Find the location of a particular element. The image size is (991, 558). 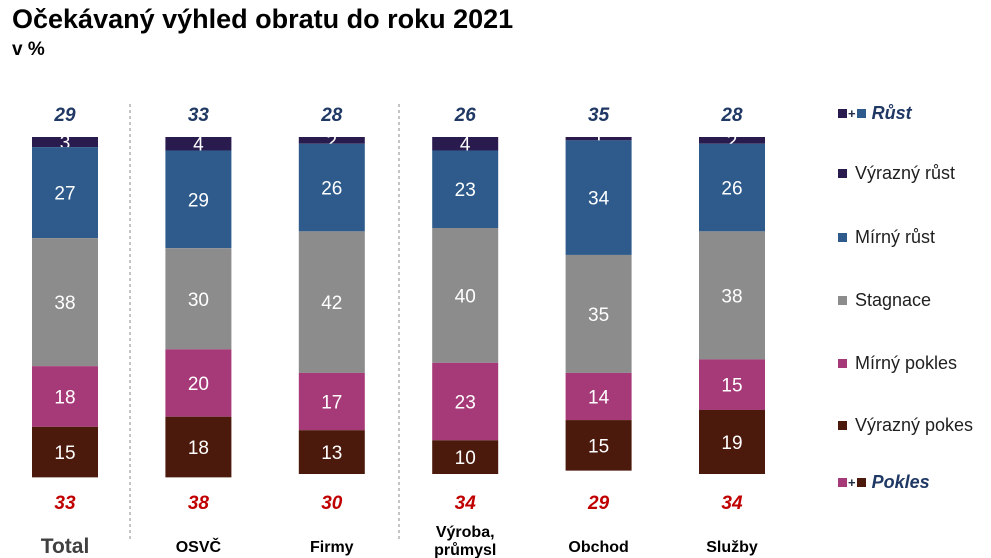

segment-value-label: 27 is located at coordinates (64, 194).